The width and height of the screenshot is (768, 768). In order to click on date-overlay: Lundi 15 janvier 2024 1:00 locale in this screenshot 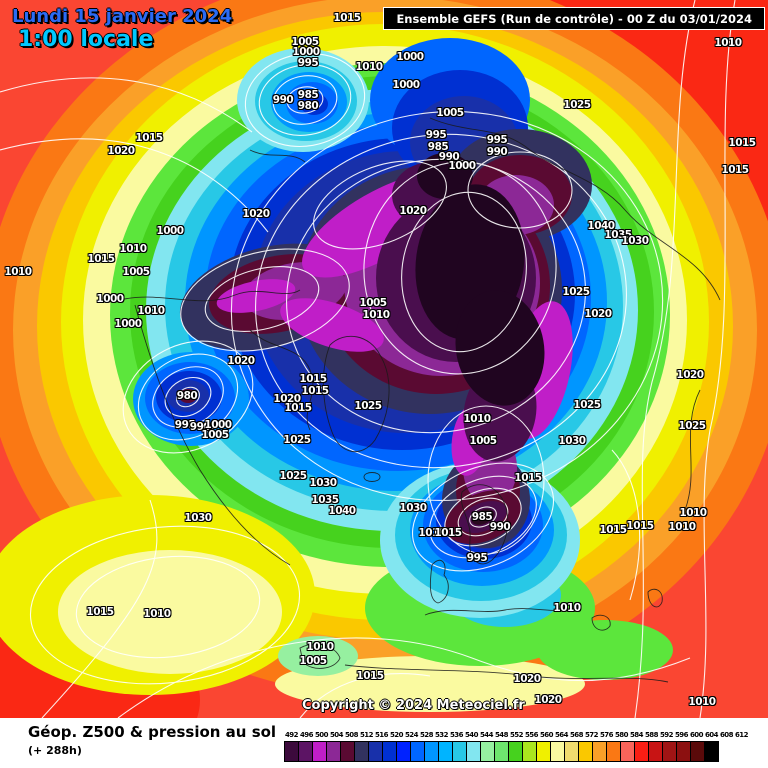, I will do `click(122, 29)`.